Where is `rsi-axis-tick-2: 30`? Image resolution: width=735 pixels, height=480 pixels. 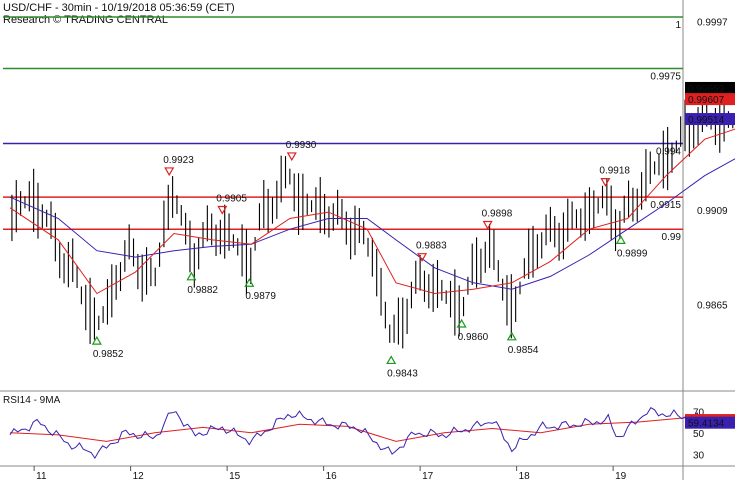 rsi-axis-tick-2: 30 is located at coordinates (699, 455).